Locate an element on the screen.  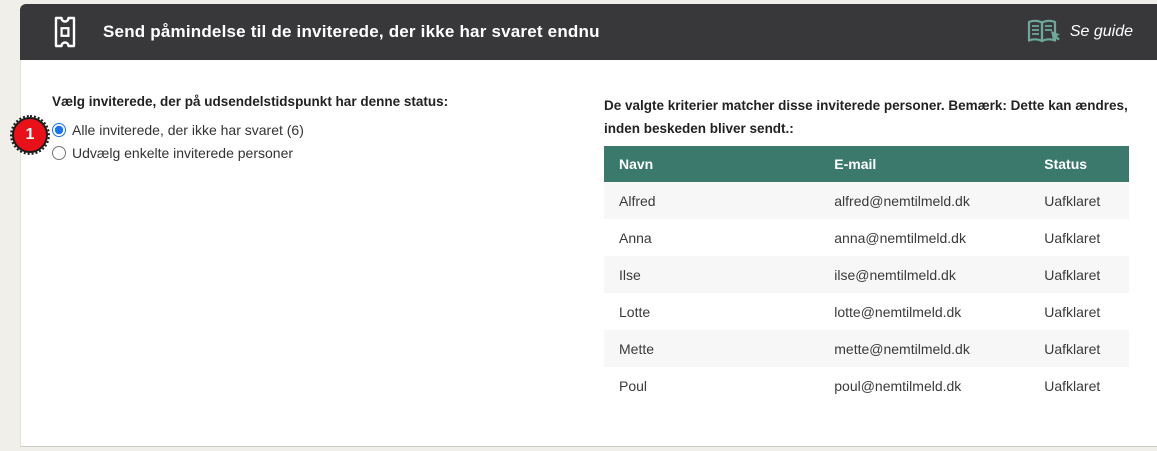
invitee-email-cell: poul@nemtilmeld.dk is located at coordinates (898, 385).